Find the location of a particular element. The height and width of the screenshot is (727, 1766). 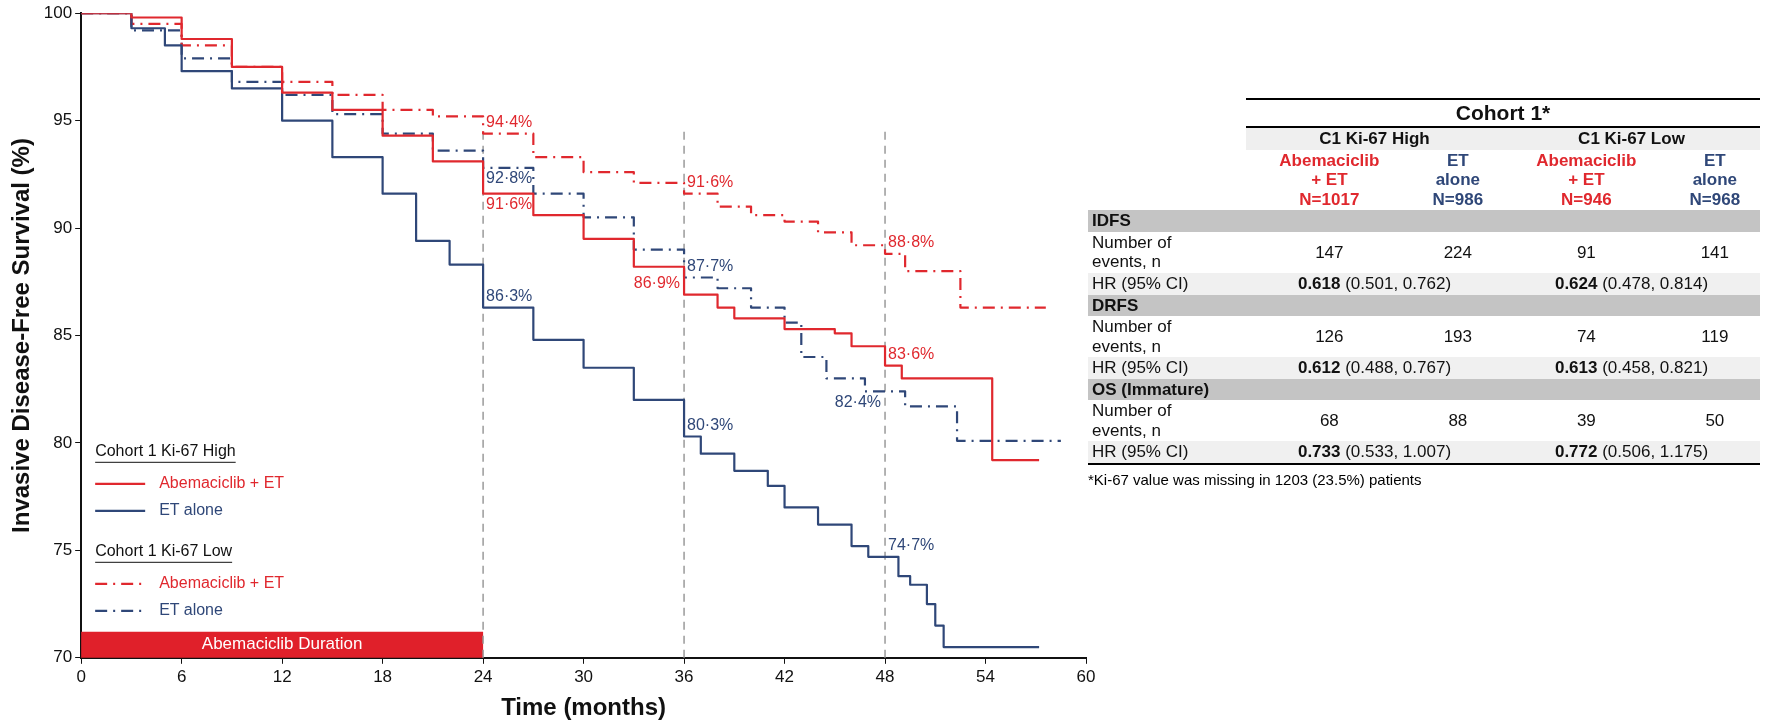

x-tick-label: 36 is located at coordinates (684, 676).